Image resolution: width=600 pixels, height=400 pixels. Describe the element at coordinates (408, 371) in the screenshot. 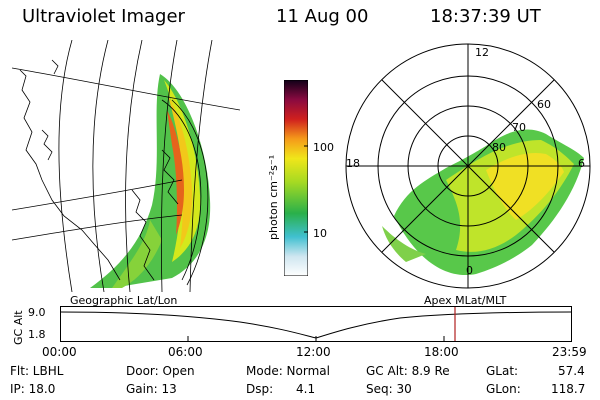

I see `info-gc-alt: GC Alt: 8.9 Re` at that location.